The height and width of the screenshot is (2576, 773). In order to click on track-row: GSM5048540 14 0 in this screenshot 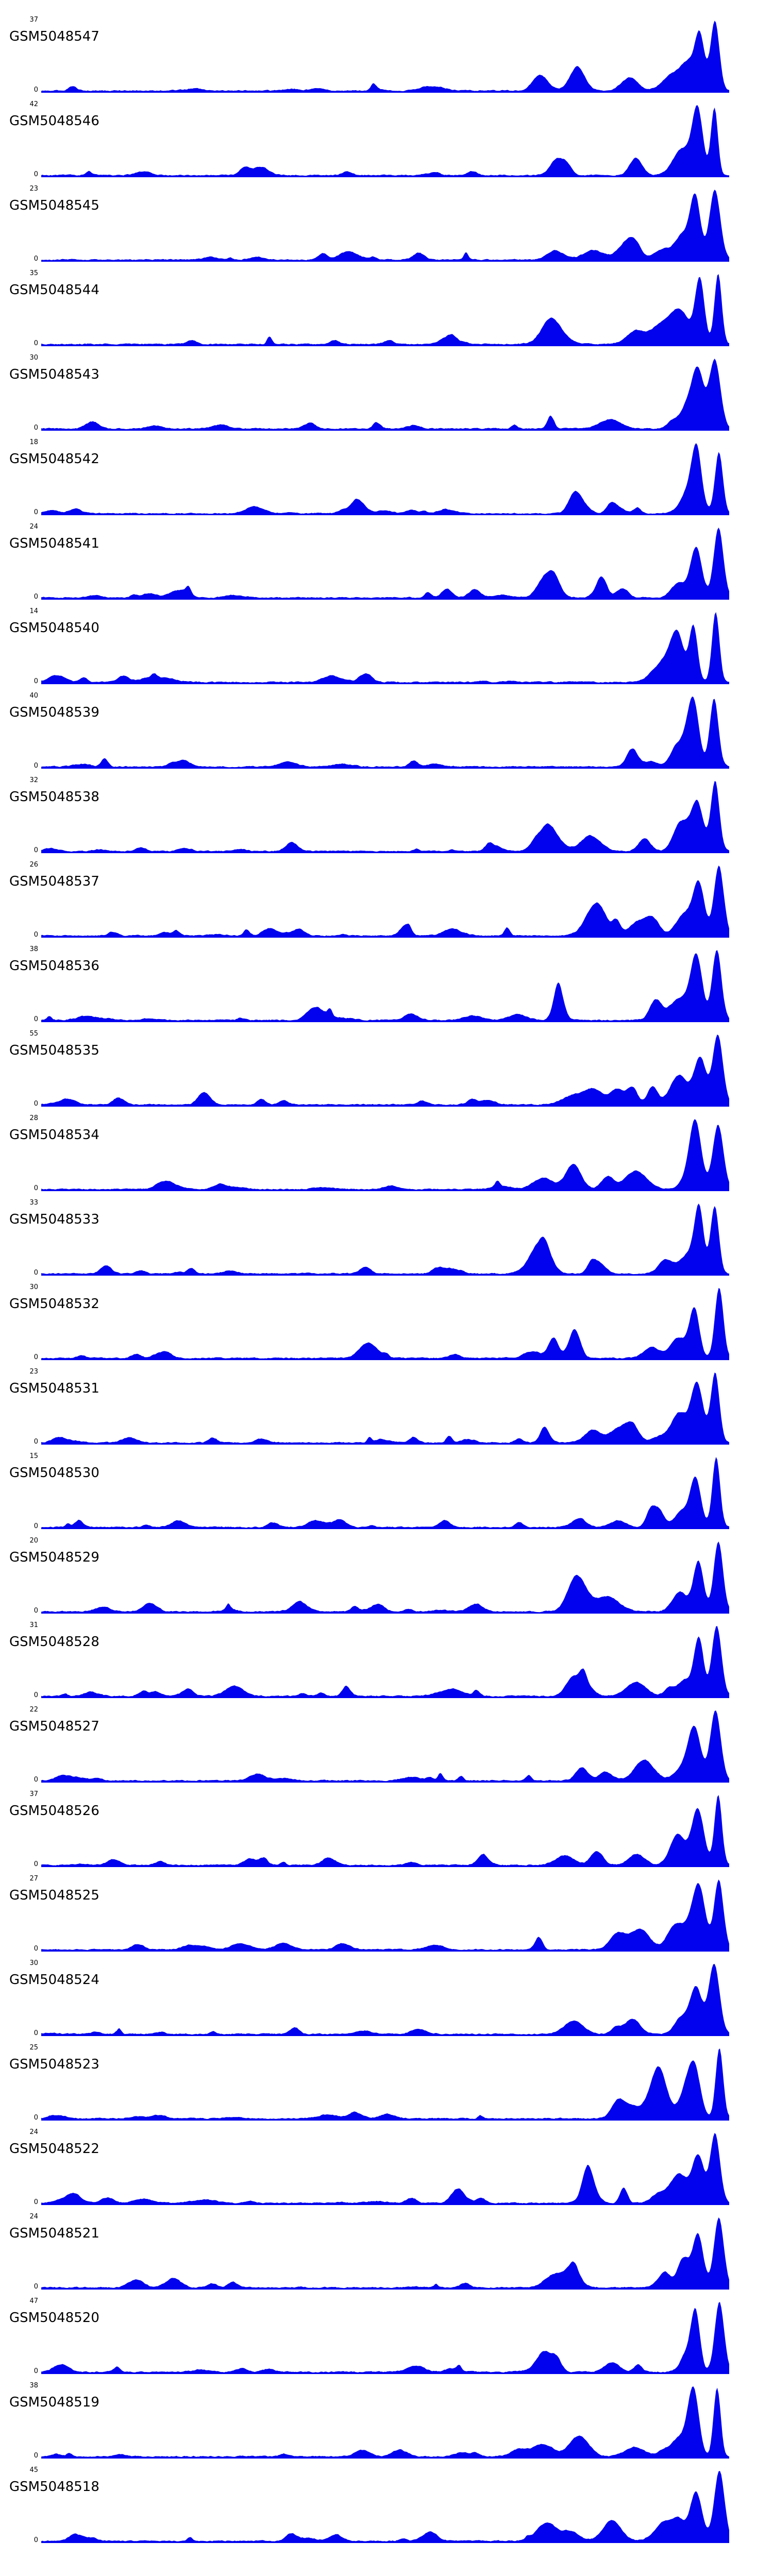, I will do `click(386, 649)`.